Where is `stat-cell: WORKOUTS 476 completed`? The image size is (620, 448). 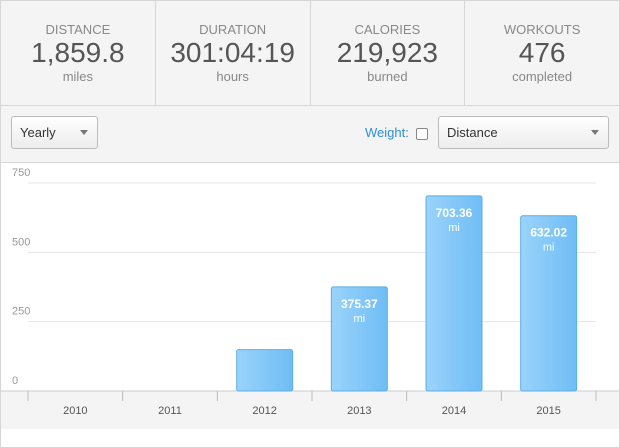 stat-cell: WORKOUTS 476 completed is located at coordinates (542, 53).